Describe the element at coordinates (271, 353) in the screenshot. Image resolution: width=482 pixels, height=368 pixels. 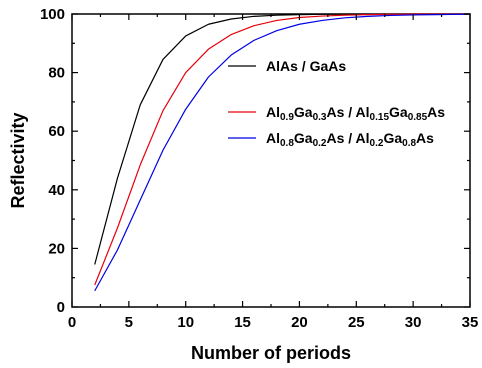
I see `x-axis-label: Number of periods` at that location.